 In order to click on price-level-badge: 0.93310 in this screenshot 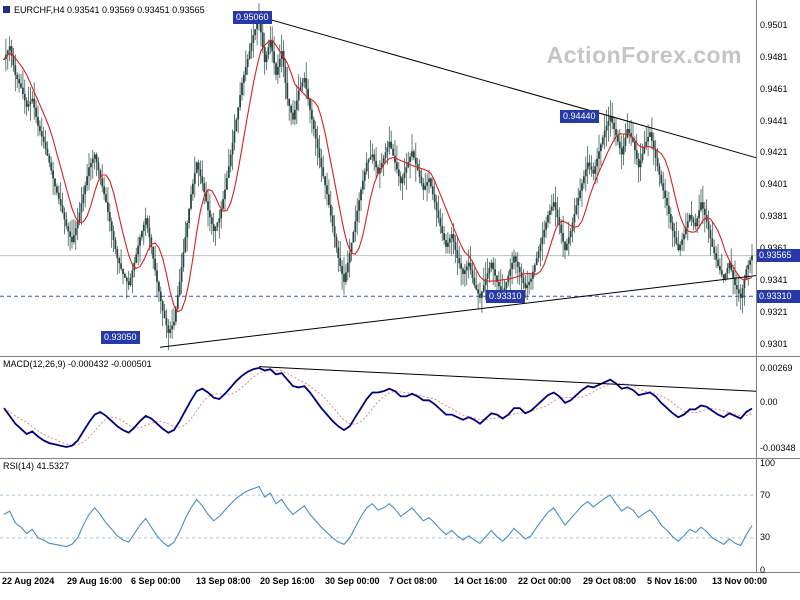, I will do `click(505, 296)`.